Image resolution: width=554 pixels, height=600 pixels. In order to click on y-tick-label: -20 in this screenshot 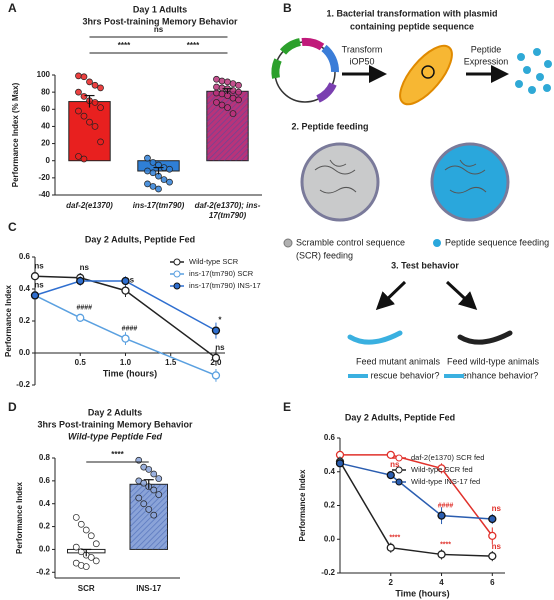, I will do `click(44, 177)`.